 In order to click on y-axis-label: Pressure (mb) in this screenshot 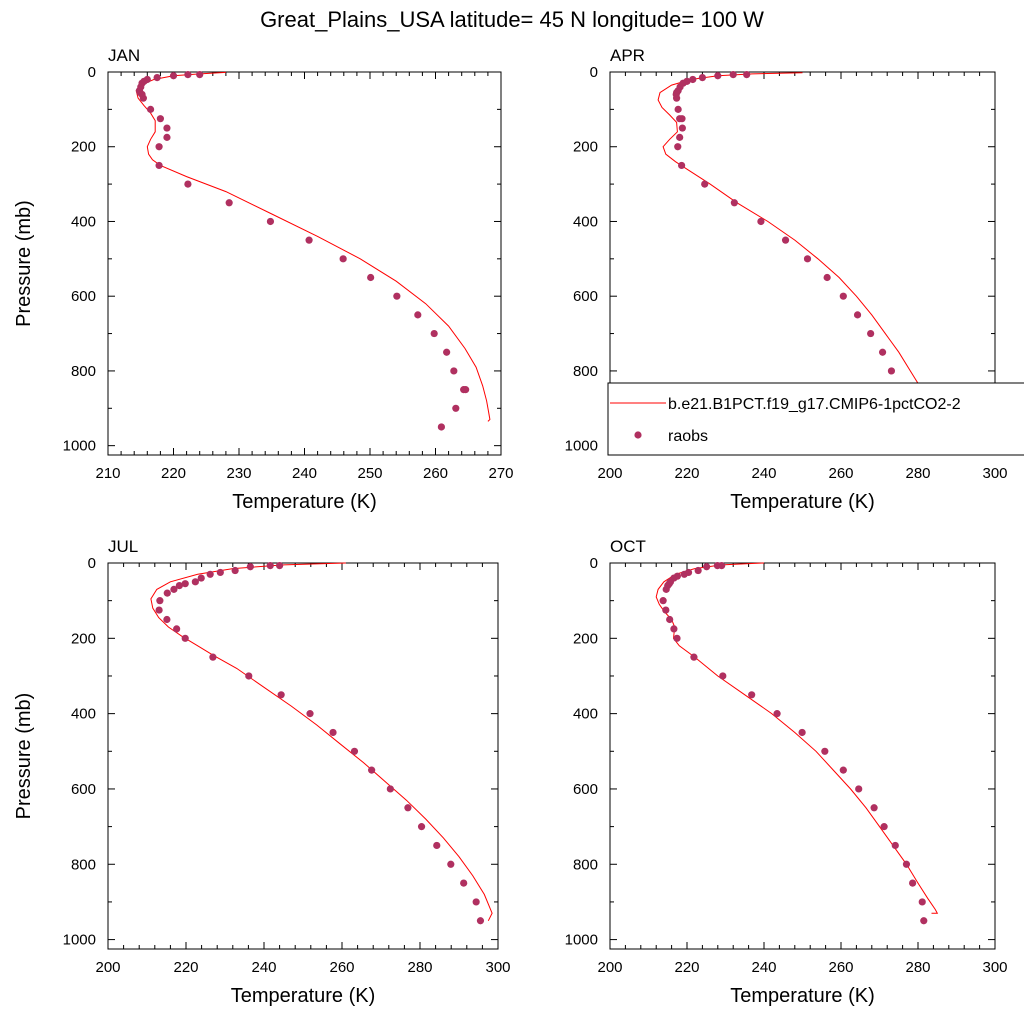, I will do `click(24, 756)`.